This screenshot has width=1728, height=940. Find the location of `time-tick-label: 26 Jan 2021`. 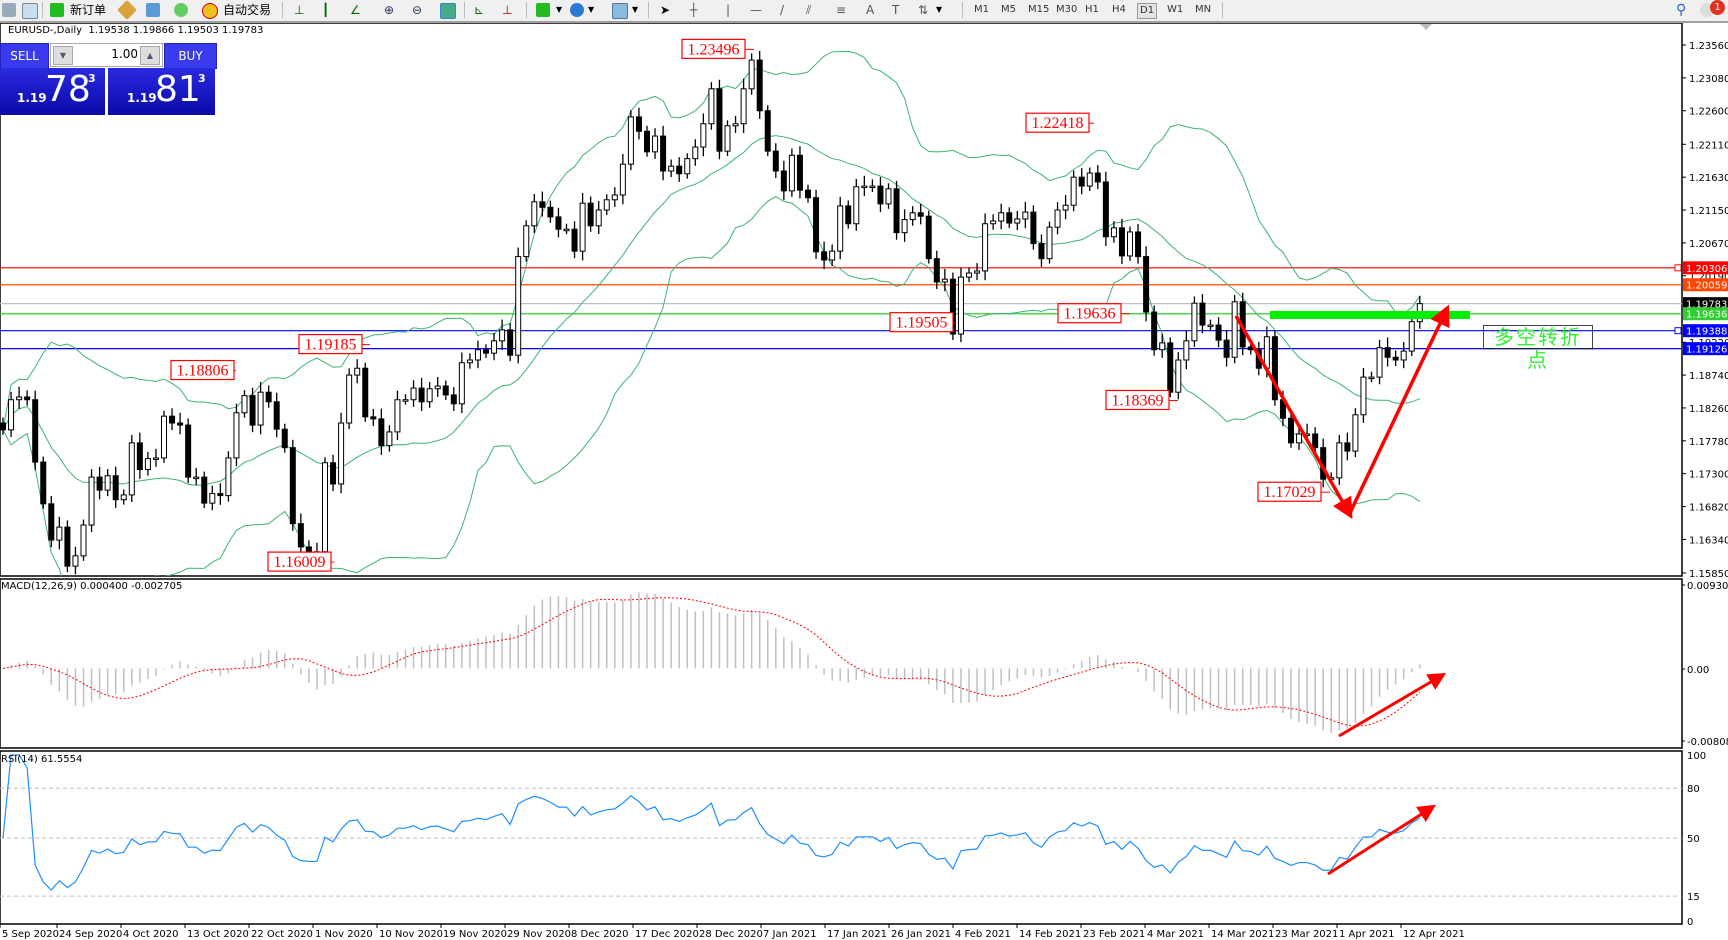

time-tick-label: 26 Jan 2021 is located at coordinates (921, 934).